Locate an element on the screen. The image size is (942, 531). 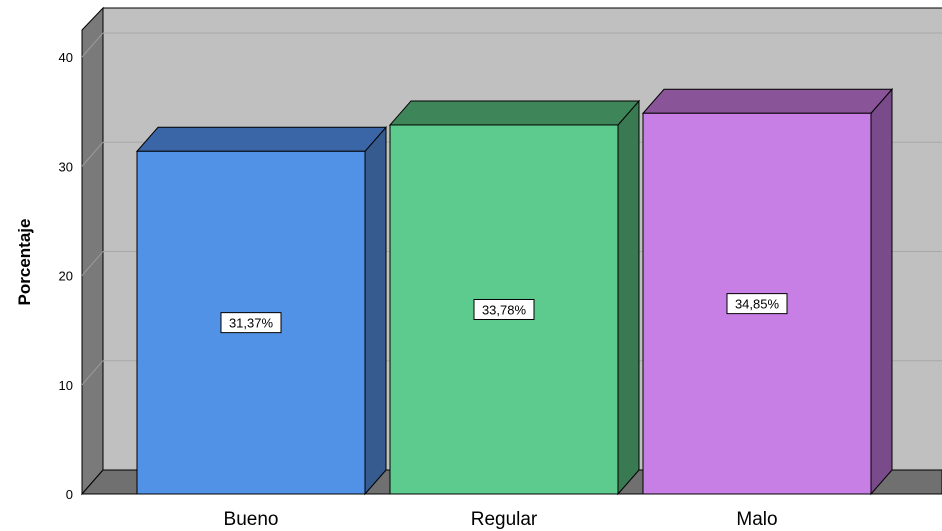
data-label: 31,37% is located at coordinates (251, 323).